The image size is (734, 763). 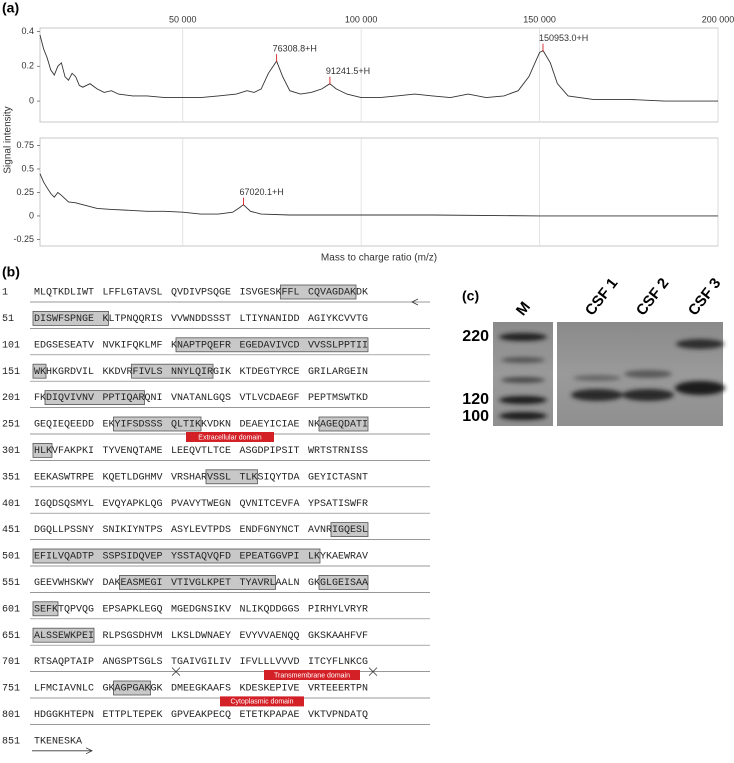 I want to click on sequence-block: LFMCIAVNLC, so click(x=64, y=689).